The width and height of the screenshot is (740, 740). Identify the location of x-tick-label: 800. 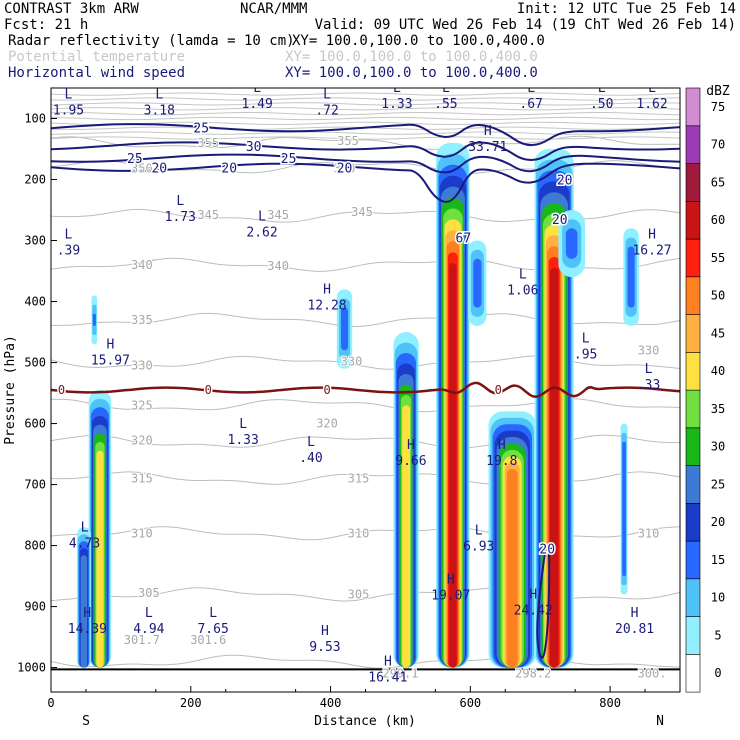
(610, 703).